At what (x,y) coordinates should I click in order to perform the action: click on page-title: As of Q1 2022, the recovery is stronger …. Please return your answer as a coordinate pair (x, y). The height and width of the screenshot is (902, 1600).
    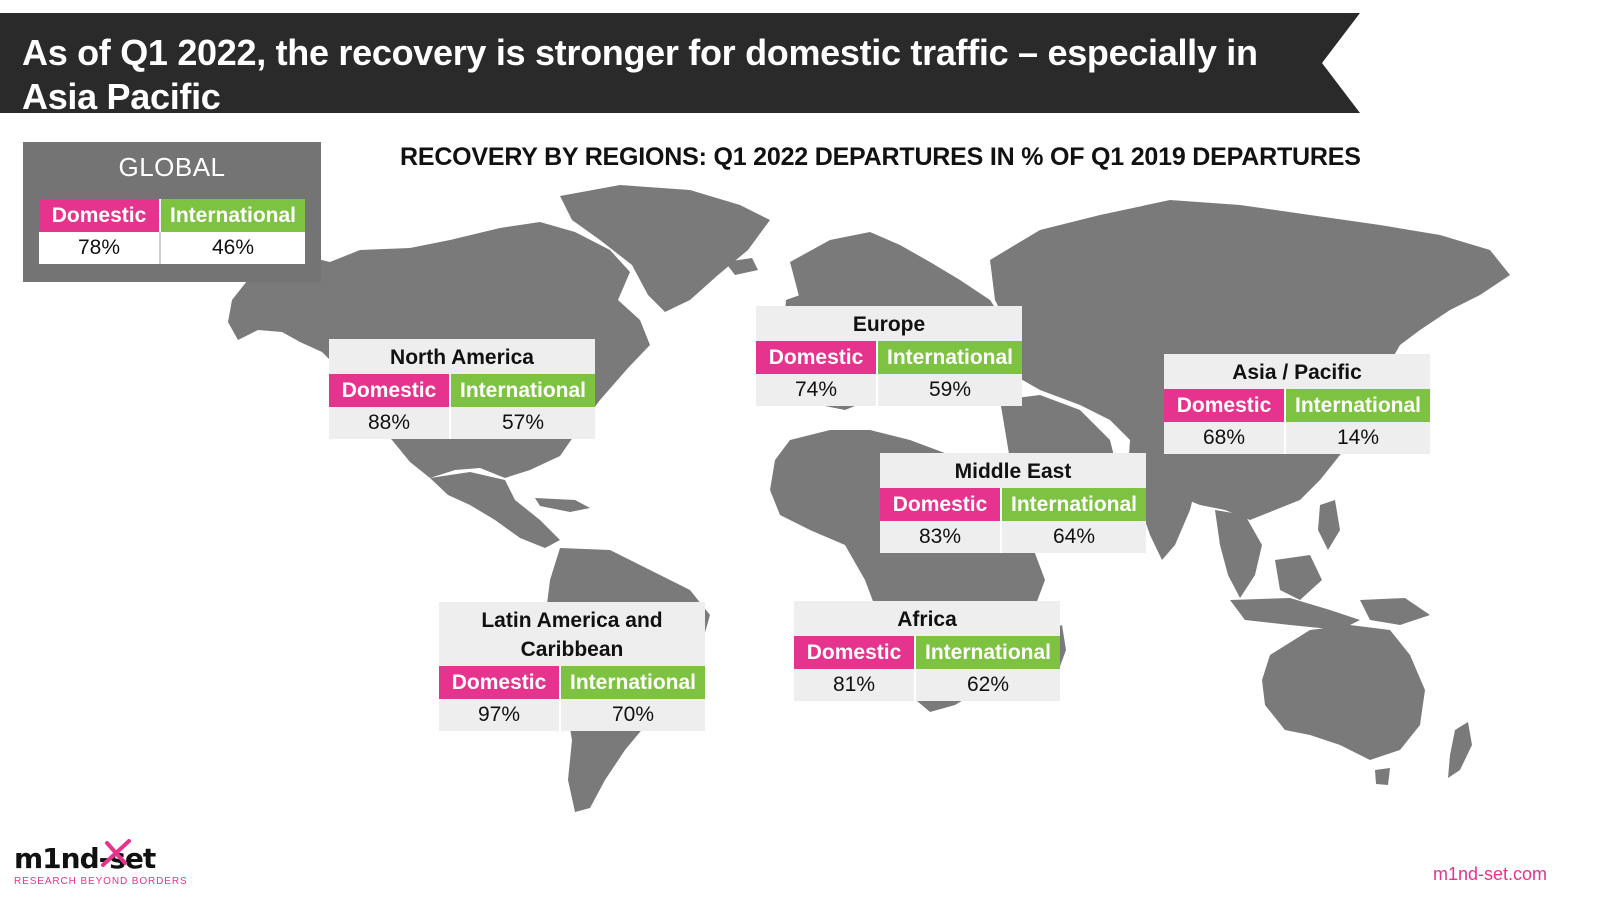
    Looking at the image, I should click on (640, 74).